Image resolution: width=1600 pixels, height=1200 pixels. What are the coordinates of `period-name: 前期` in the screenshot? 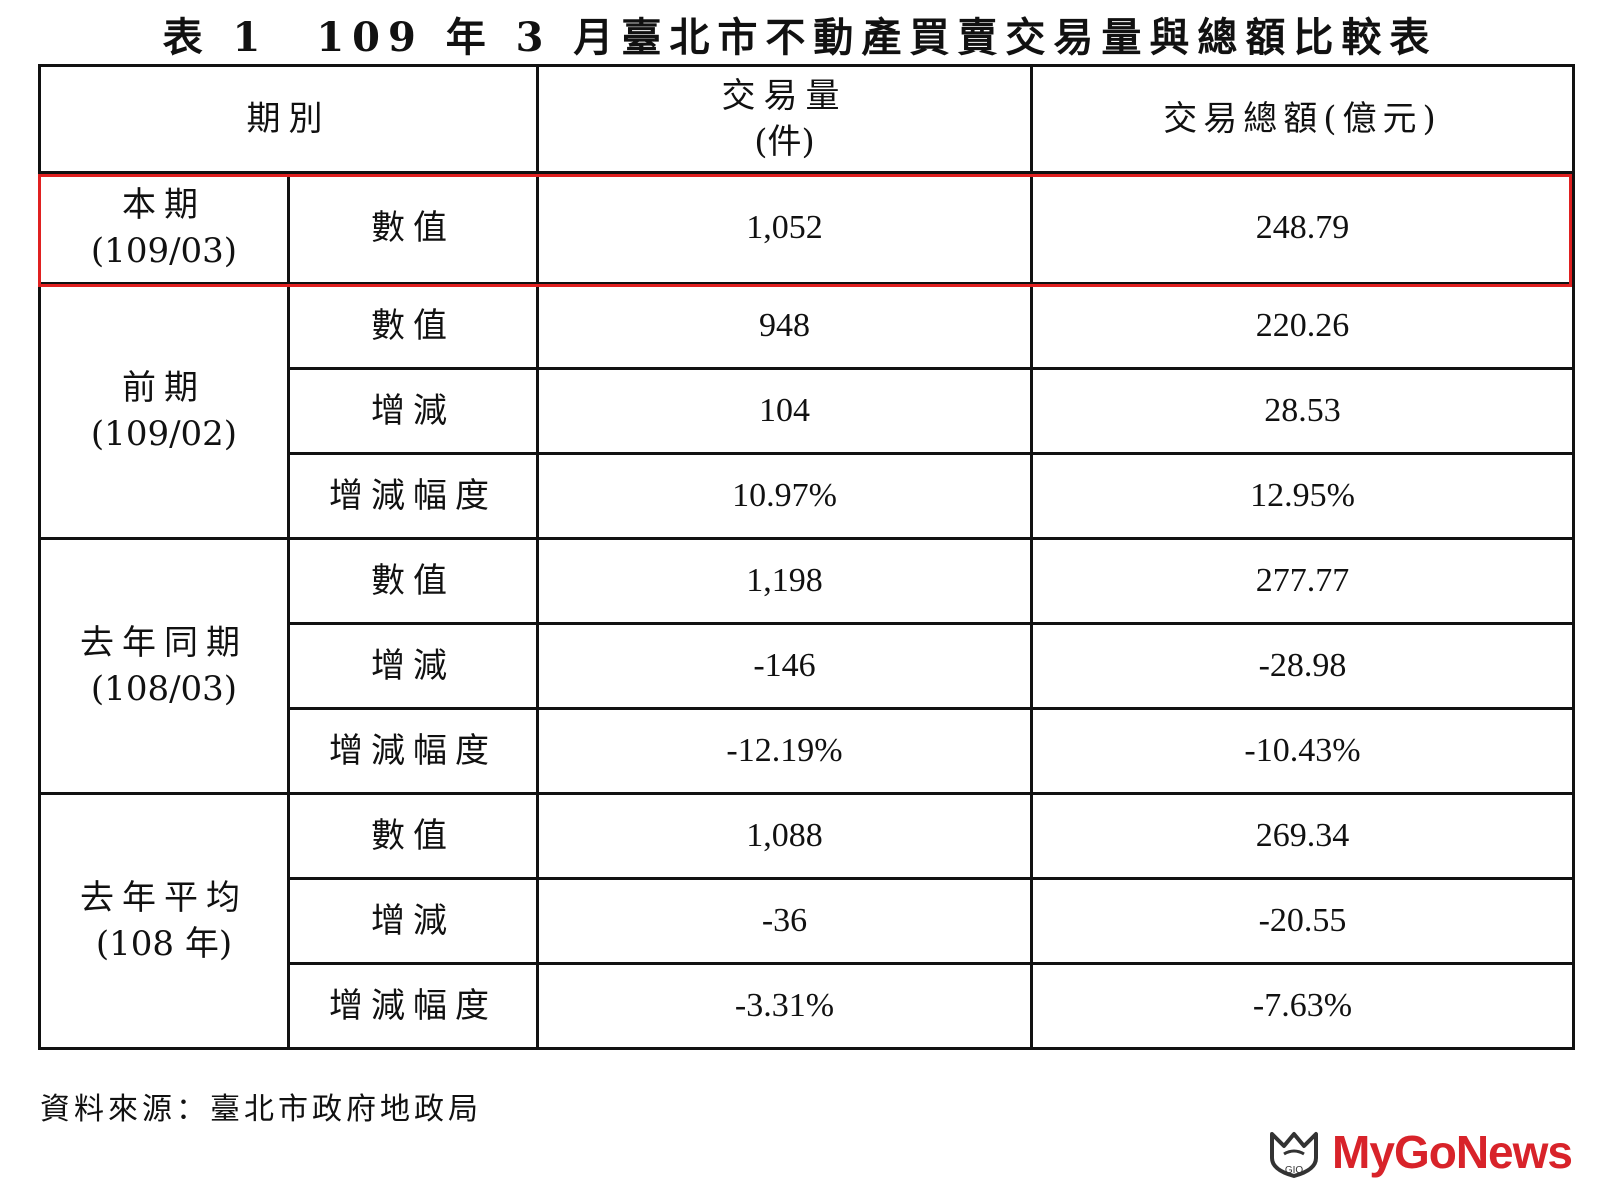 It's located at (164, 388).